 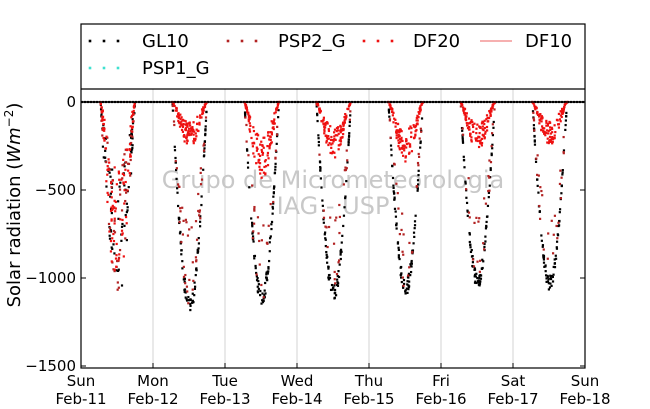 What do you see at coordinates (153, 381) in the screenshot?
I see `x-tick-label-day: Mon` at bounding box center [153, 381].